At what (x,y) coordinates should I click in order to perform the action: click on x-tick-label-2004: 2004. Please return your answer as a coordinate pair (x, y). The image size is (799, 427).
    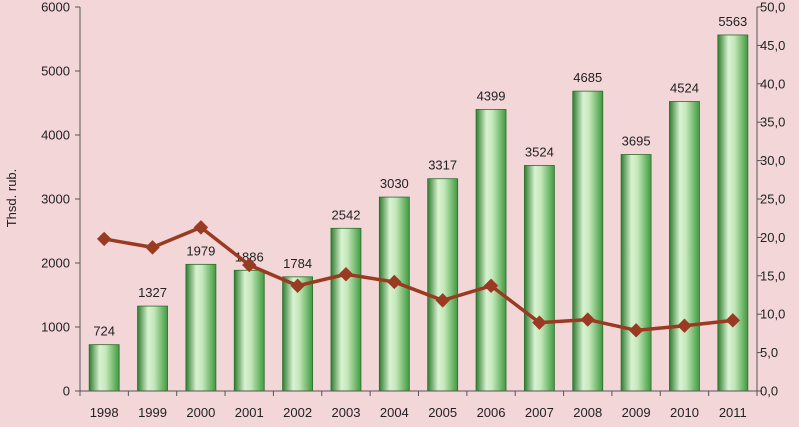
    Looking at the image, I should click on (394, 412).